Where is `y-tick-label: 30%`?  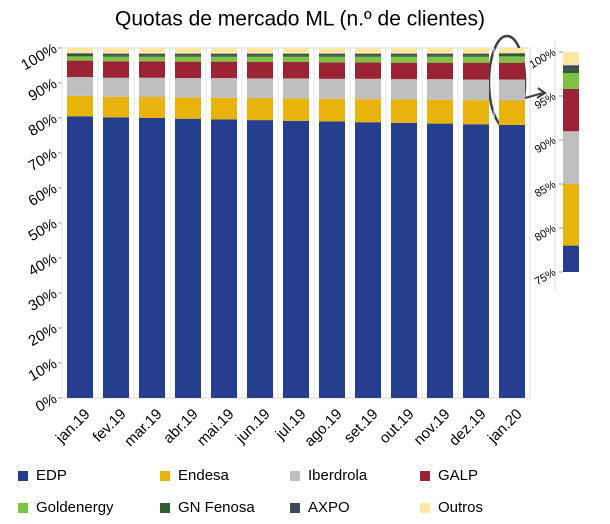
y-tick-label: 30% is located at coordinates (42, 300).